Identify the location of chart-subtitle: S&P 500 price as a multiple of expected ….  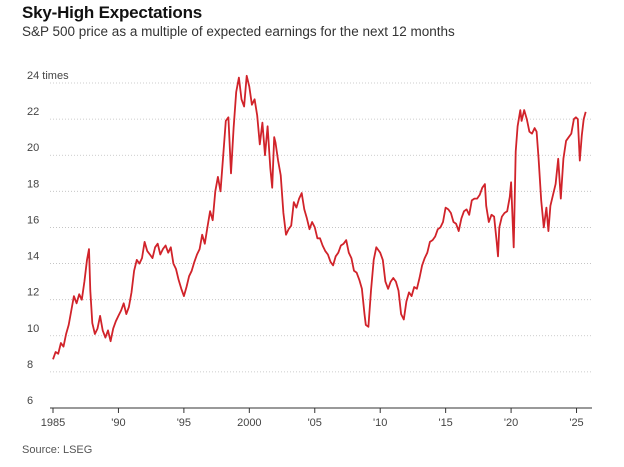
(238, 31).